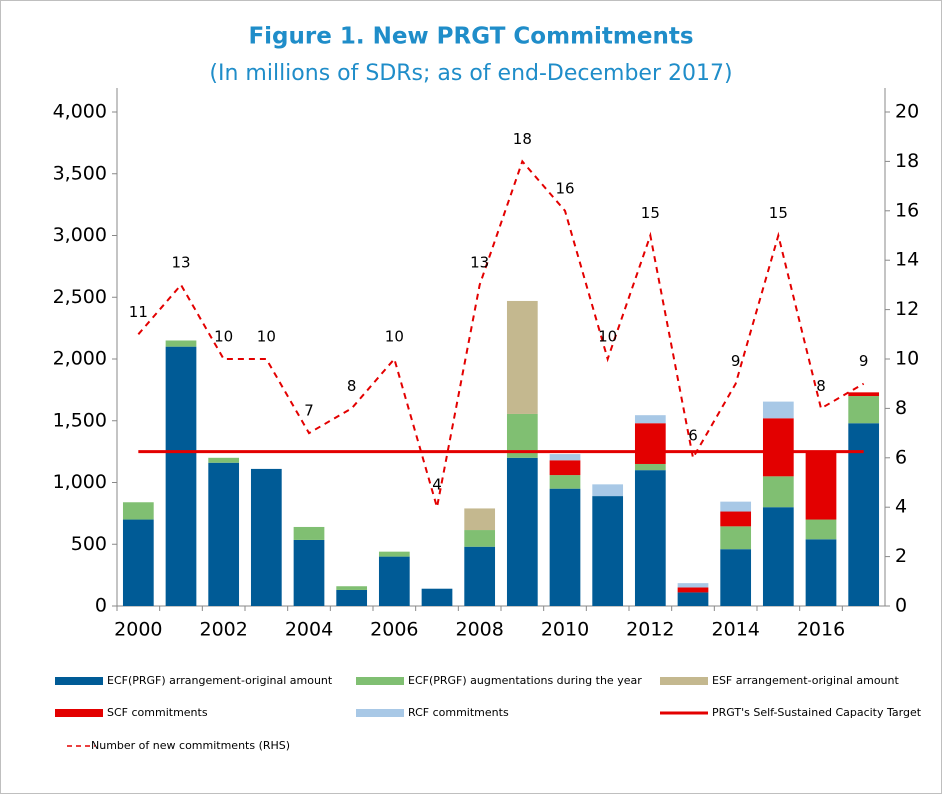  What do you see at coordinates (821, 630) in the screenshot?
I see `x-tick-label: 2016` at bounding box center [821, 630].